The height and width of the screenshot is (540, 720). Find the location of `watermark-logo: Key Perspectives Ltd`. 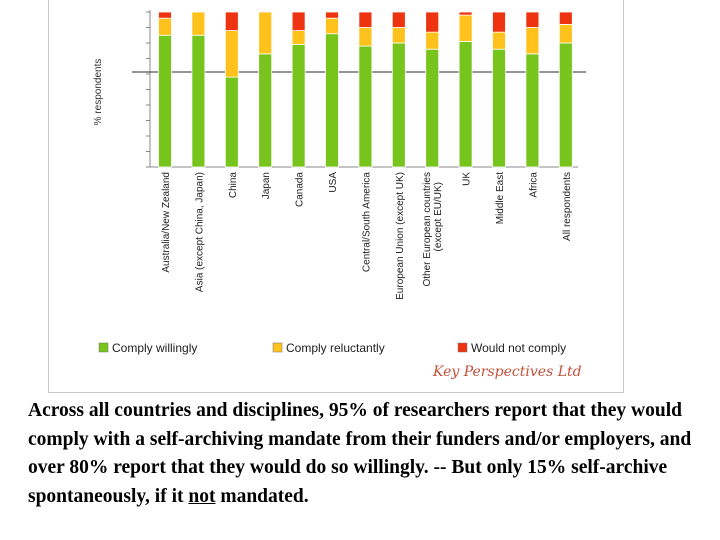

watermark-logo: Key Perspectives Ltd is located at coordinates (507, 372).